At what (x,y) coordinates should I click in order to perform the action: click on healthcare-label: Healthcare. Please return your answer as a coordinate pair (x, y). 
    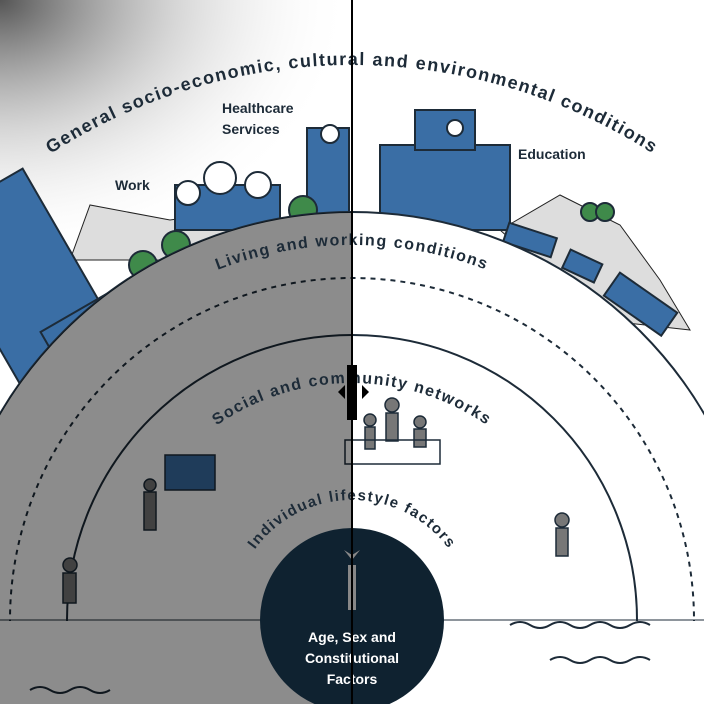
    Looking at the image, I should click on (258, 108).